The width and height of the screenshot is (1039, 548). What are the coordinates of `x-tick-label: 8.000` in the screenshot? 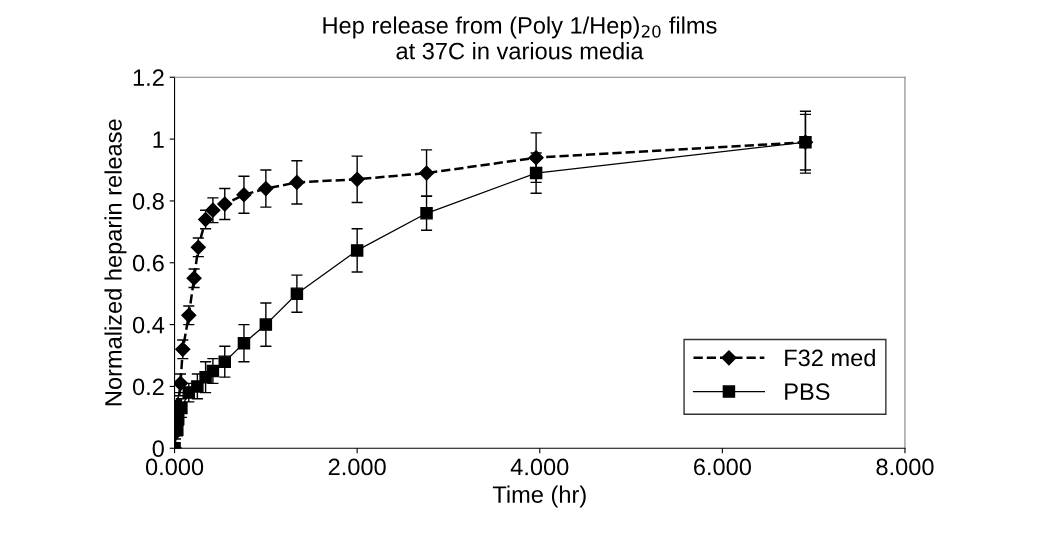 It's located at (905, 467).